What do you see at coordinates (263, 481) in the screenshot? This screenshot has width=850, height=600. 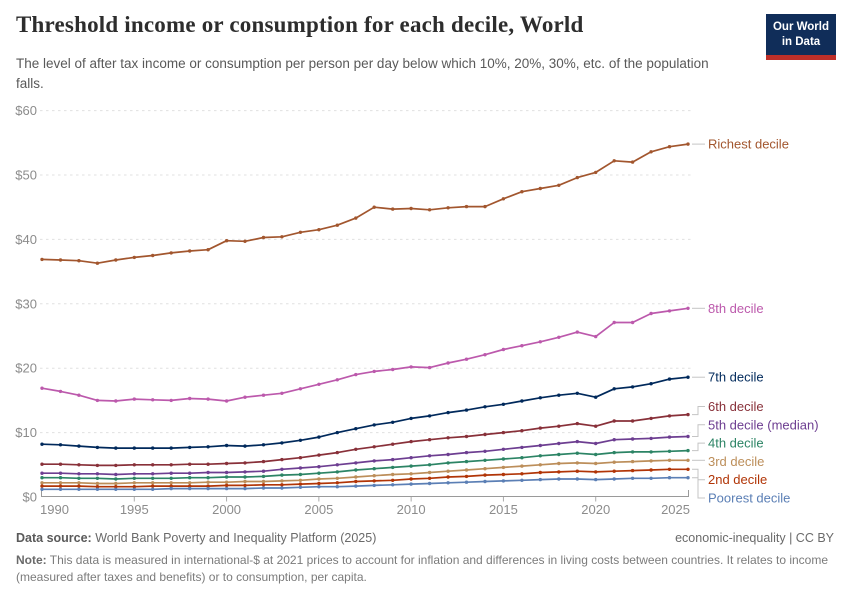 I see `series-point-3rd-decile-2002` at bounding box center [263, 481].